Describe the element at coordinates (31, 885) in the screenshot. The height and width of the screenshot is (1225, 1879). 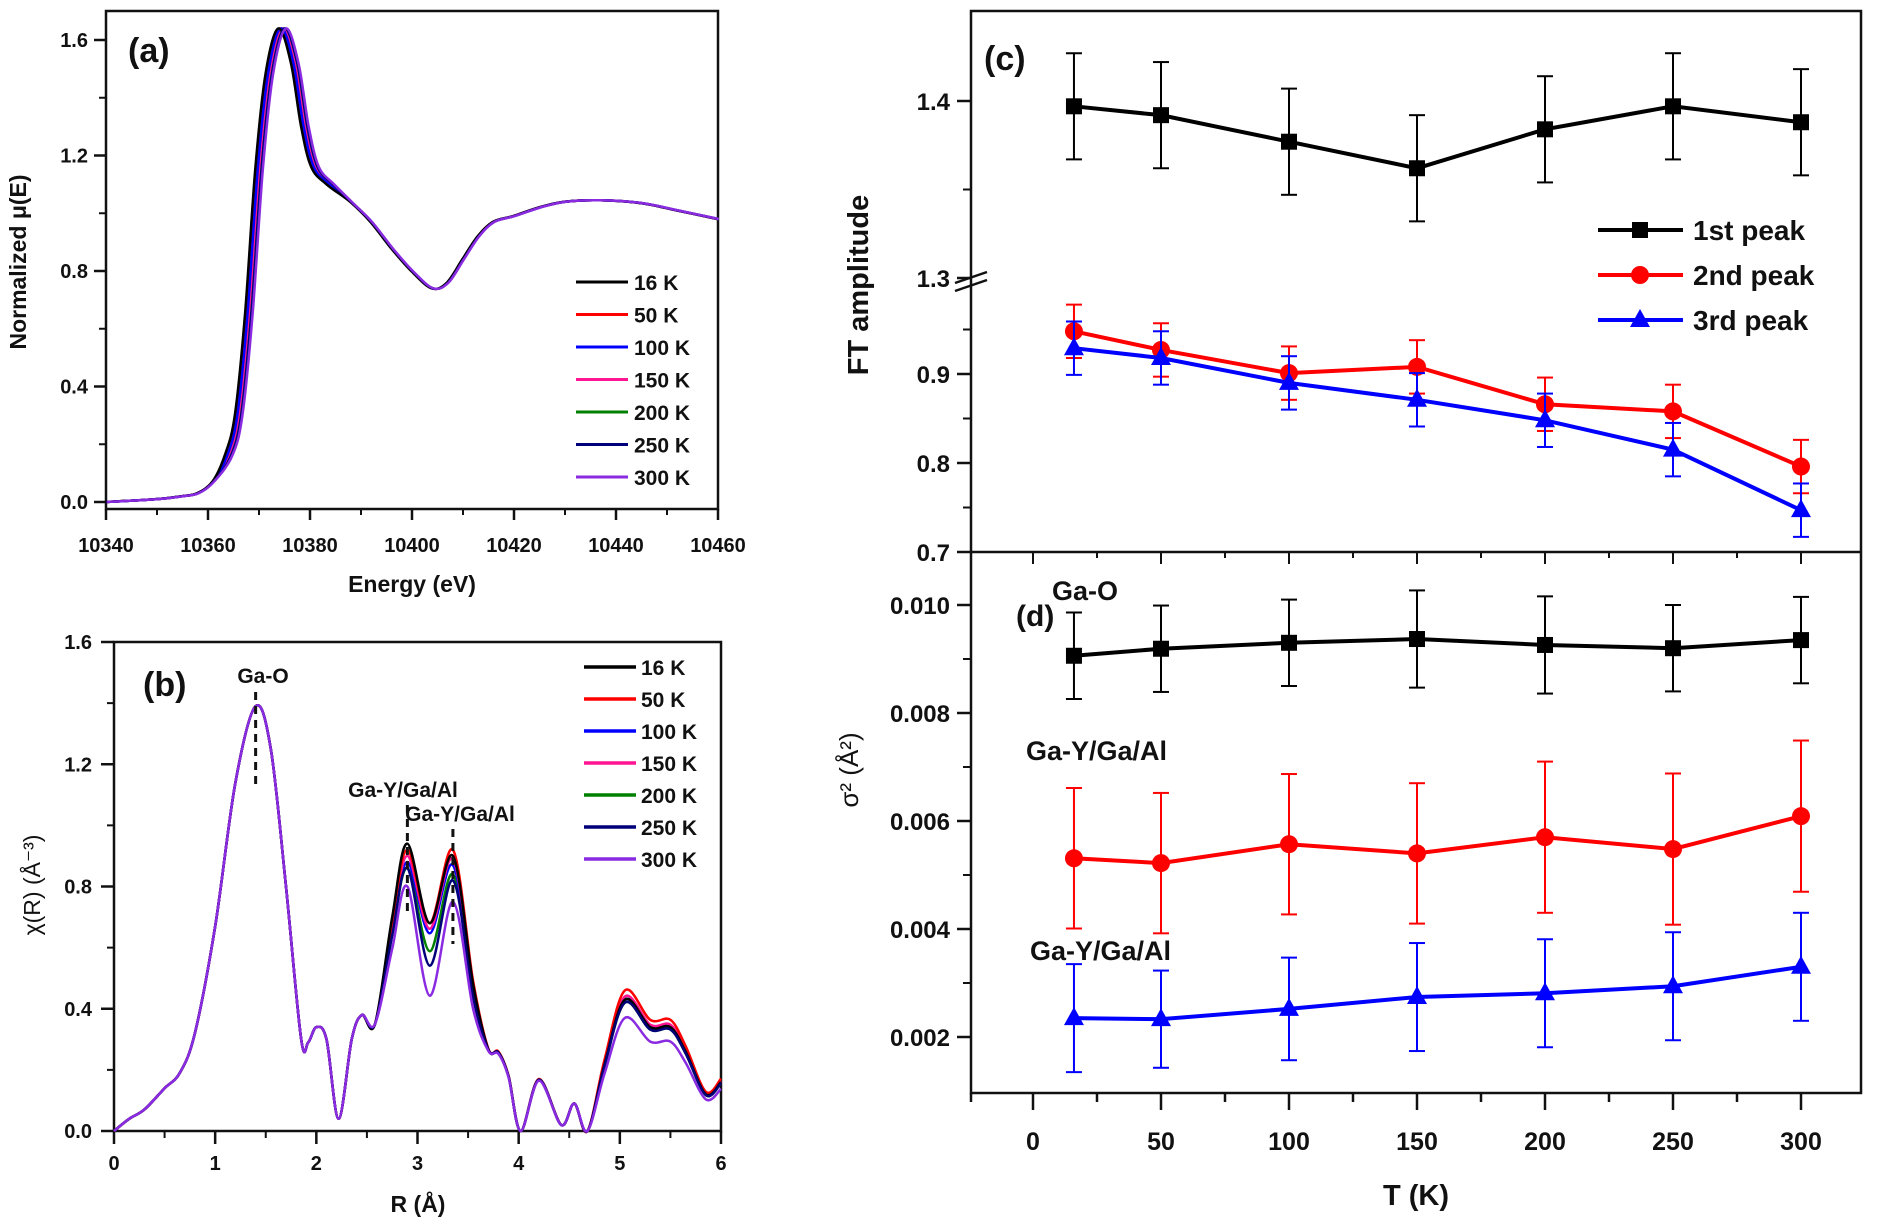
I see `panel-b-ylabel: χ(R) (Å⁻³)` at that location.